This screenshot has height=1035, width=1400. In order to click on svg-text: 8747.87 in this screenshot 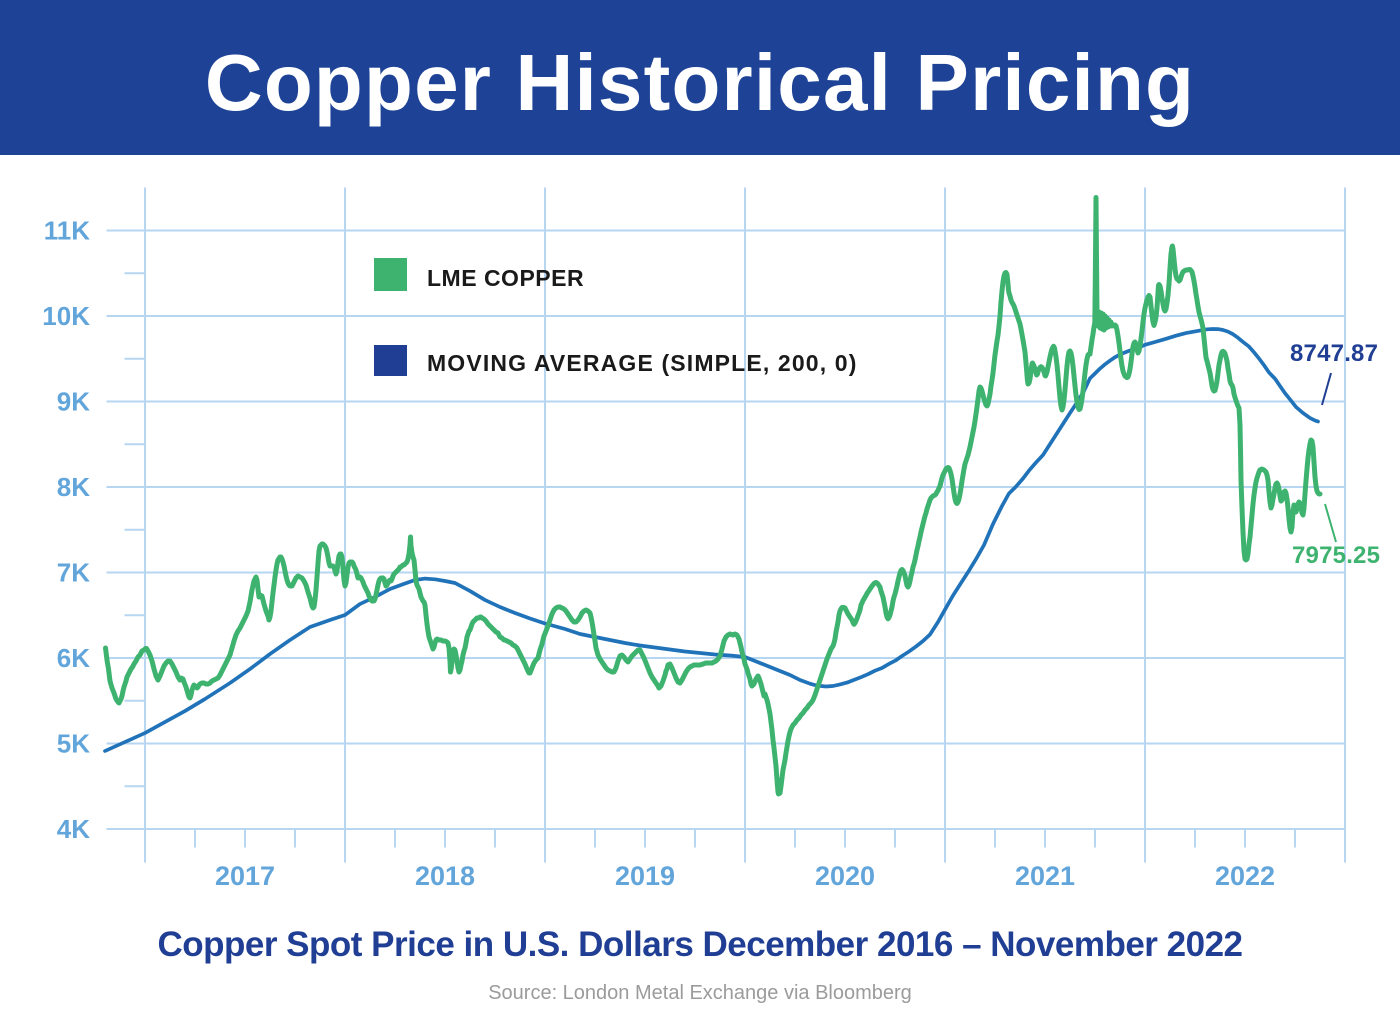, I will do `click(1334, 353)`.